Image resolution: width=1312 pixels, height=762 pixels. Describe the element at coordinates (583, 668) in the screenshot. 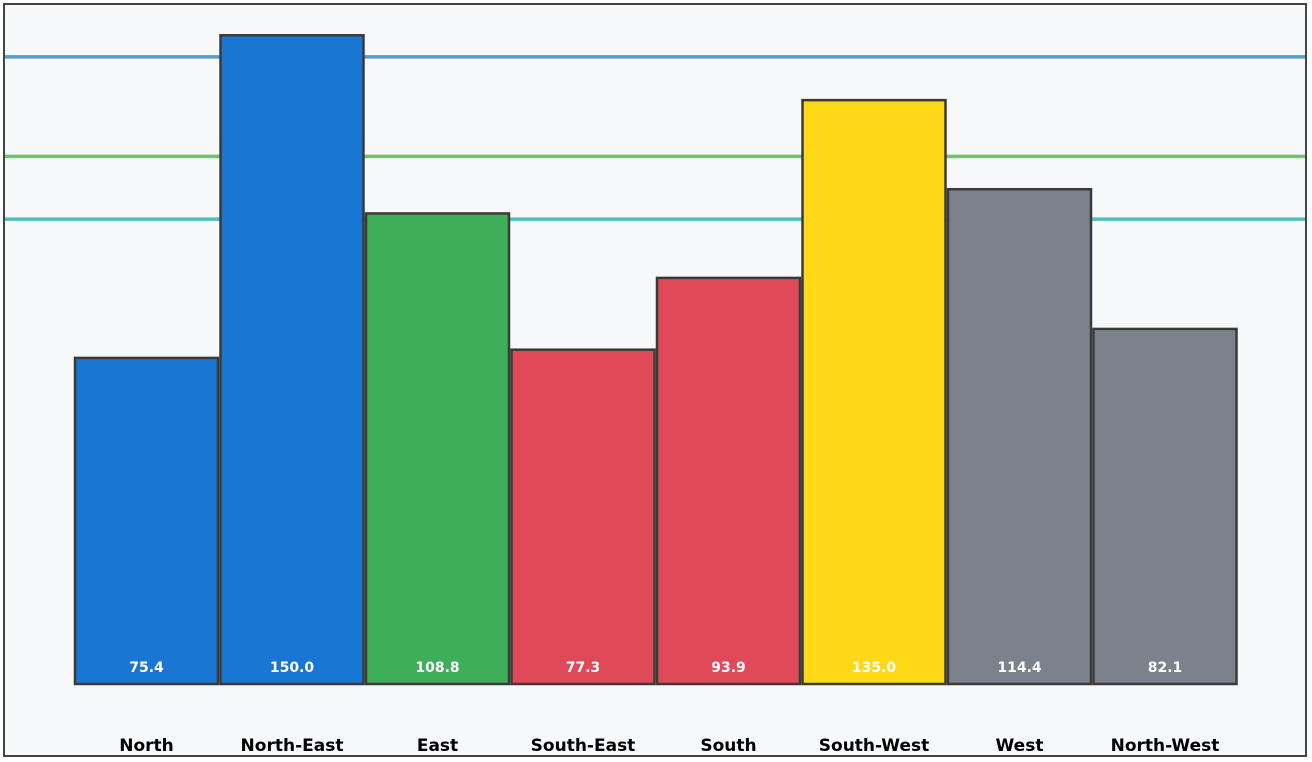

I see `value-label-south-east: 77.3` at that location.